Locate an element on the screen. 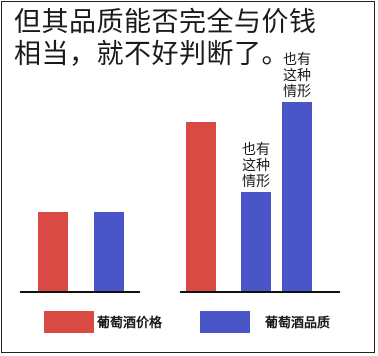 This screenshot has height=356, width=378. bar-annotation-2-2-3: 情形 is located at coordinates (256, 182).